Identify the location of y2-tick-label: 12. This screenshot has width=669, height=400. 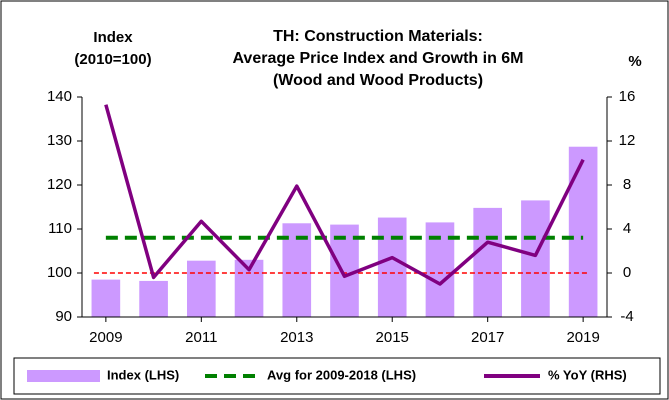
(627, 140).